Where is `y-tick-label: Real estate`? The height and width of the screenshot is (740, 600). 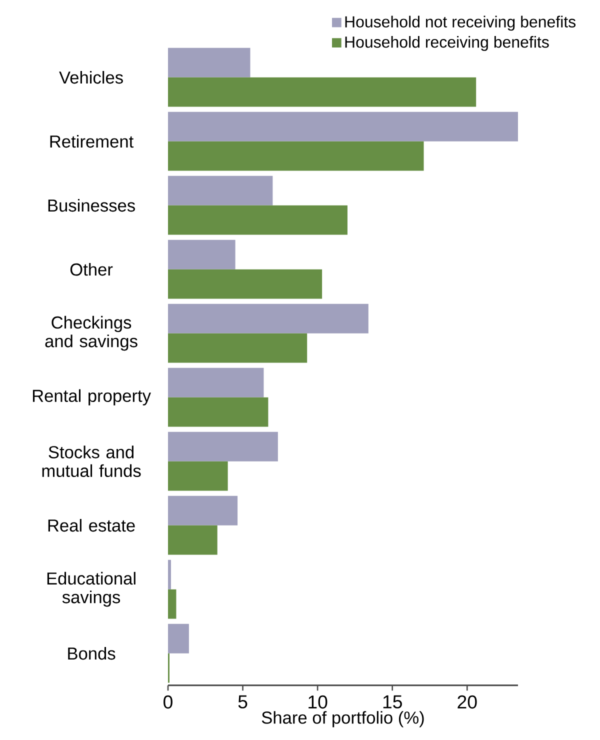 y-tick-label: Real estate is located at coordinates (91, 525).